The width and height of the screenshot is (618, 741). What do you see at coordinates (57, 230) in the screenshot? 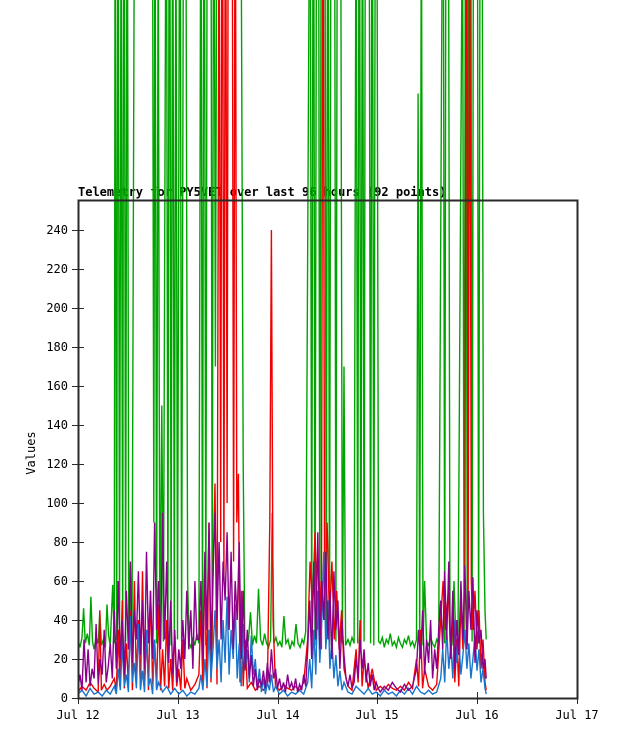
I see `y-tick-label: 240` at bounding box center [57, 230].